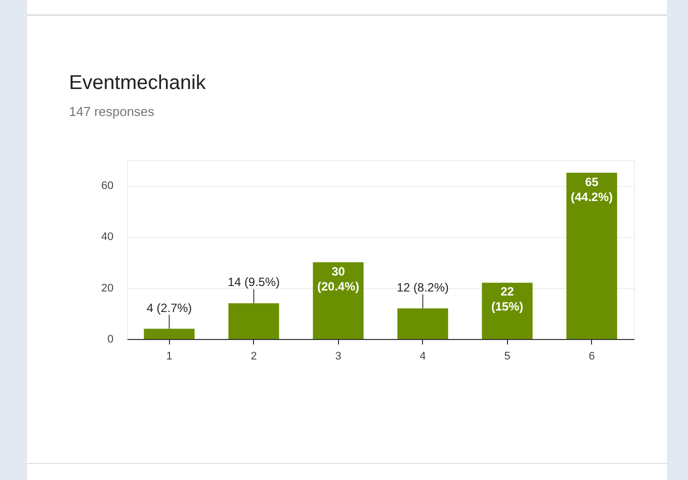 This screenshot has height=480, width=688. What do you see at coordinates (423, 356) in the screenshot?
I see `x-tick-label: 4` at bounding box center [423, 356].